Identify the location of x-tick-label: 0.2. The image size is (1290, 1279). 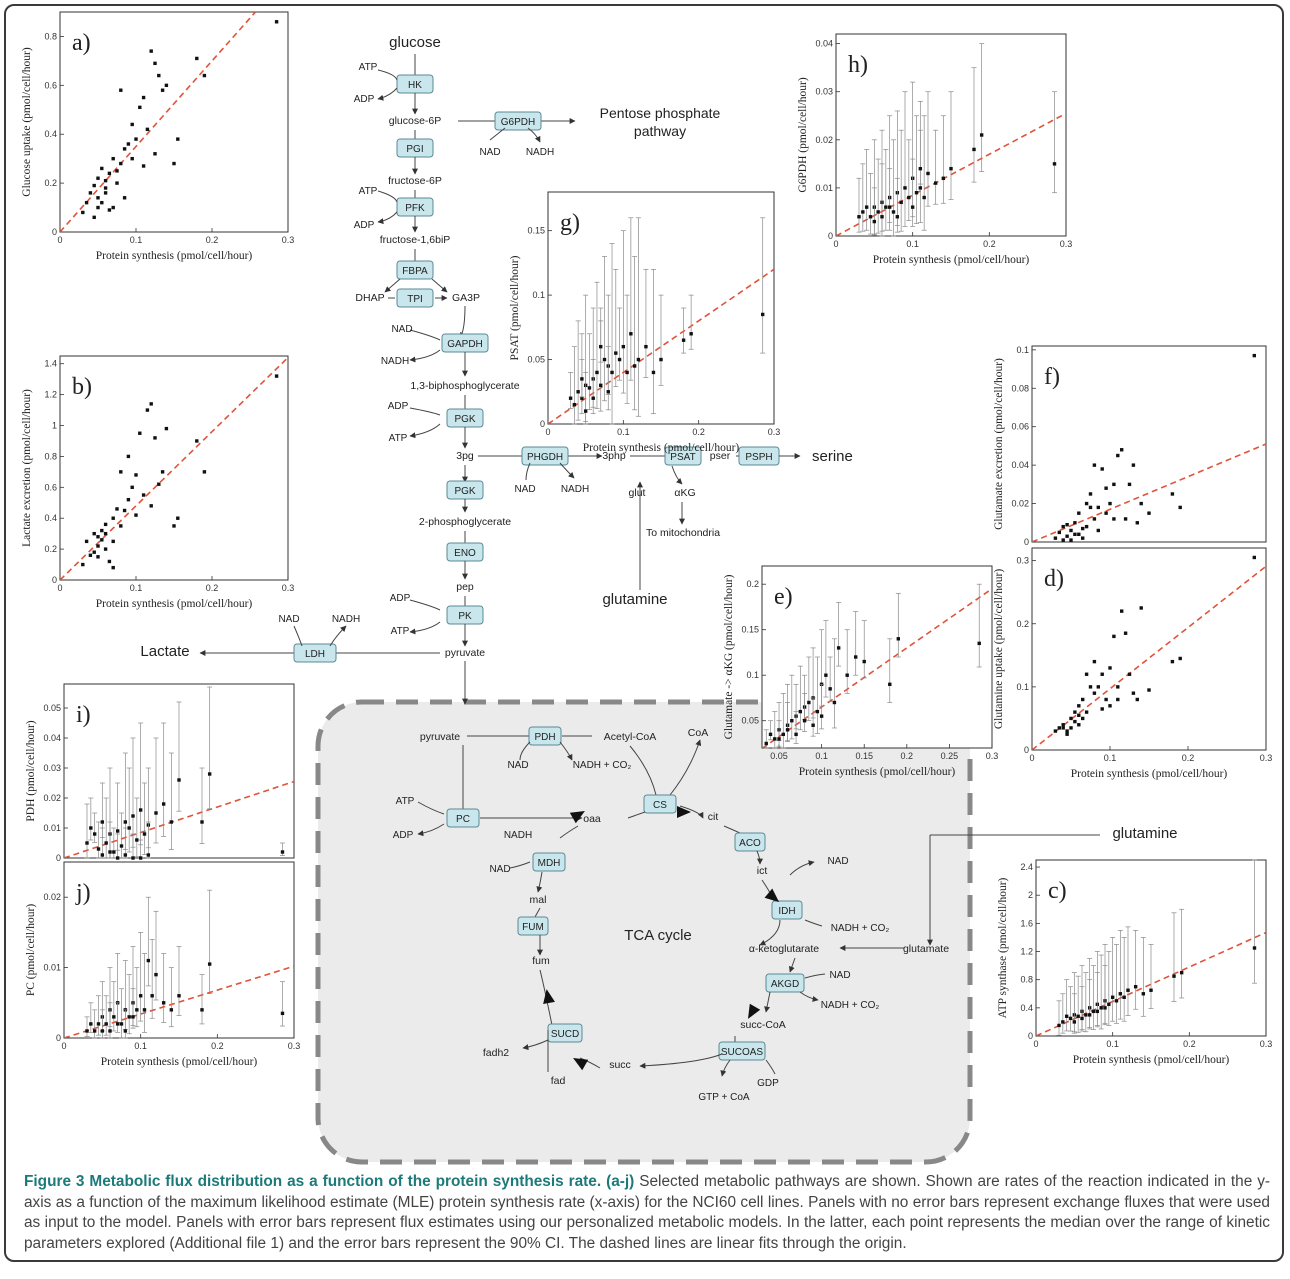
(907, 756).